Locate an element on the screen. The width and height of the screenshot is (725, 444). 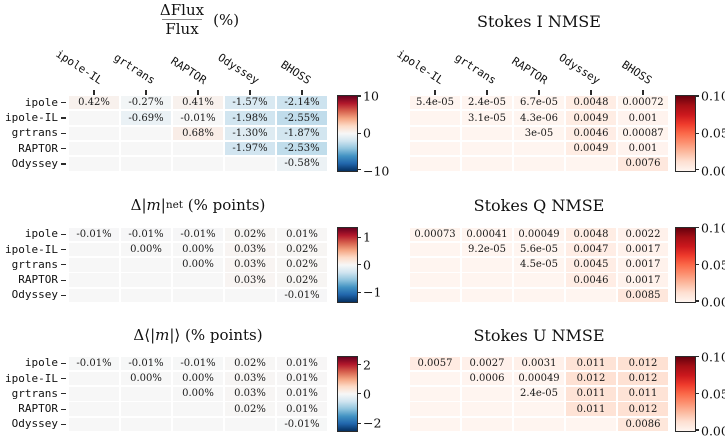
colorbar-tick-label: 2 is located at coordinates (367, 365).